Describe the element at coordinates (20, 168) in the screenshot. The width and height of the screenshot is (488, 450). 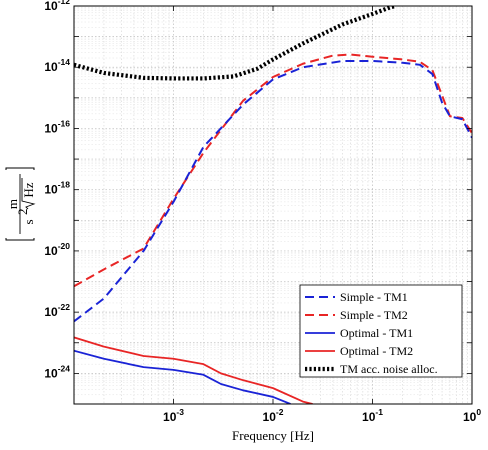
I see `y-axis-title-bracket-right` at that location.